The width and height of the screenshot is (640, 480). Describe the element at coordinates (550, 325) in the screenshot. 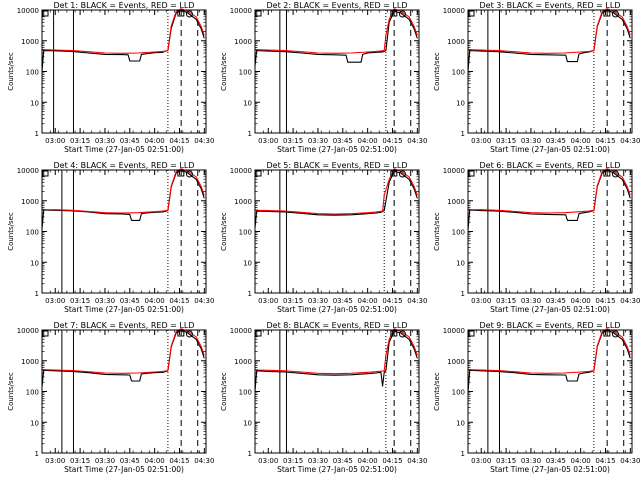

I see `panel-title: Det 9: BLACK = Events, RED = LLD` at that location.